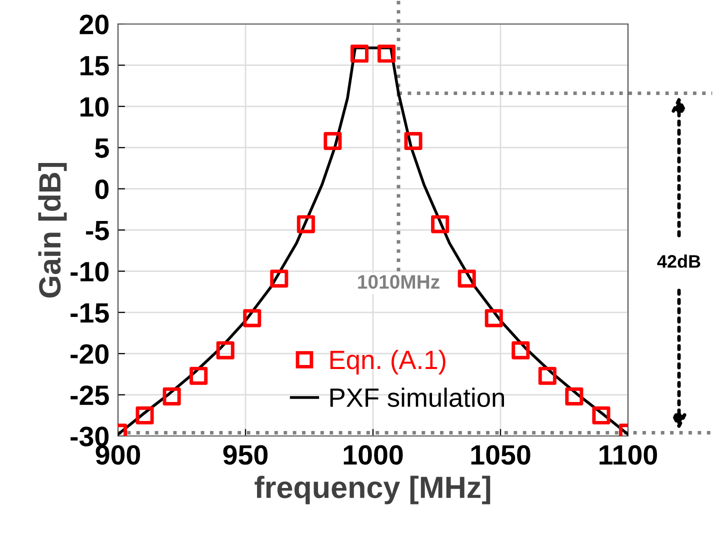 This screenshot has height=552, width=722. What do you see at coordinates (417, 398) in the screenshot?
I see `legend-label: PXF simulation` at bounding box center [417, 398].